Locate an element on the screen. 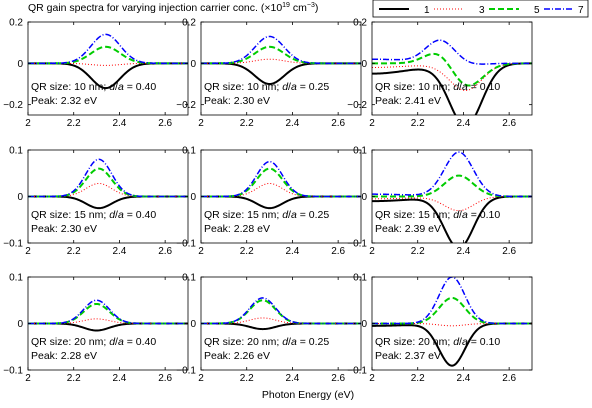  size-text: QR size: 15 nm; is located at coordinates (70, 215).